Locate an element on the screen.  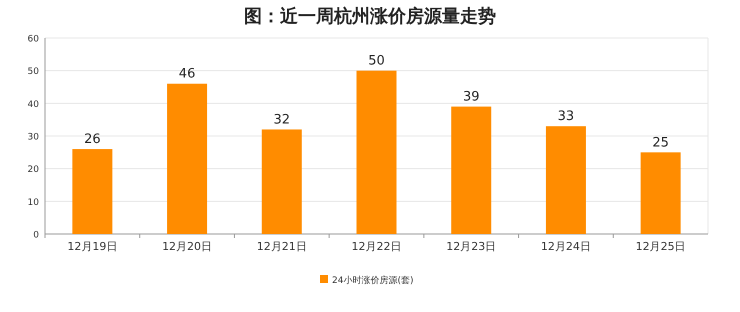
y-tick-label: 10 is located at coordinates (34, 203).